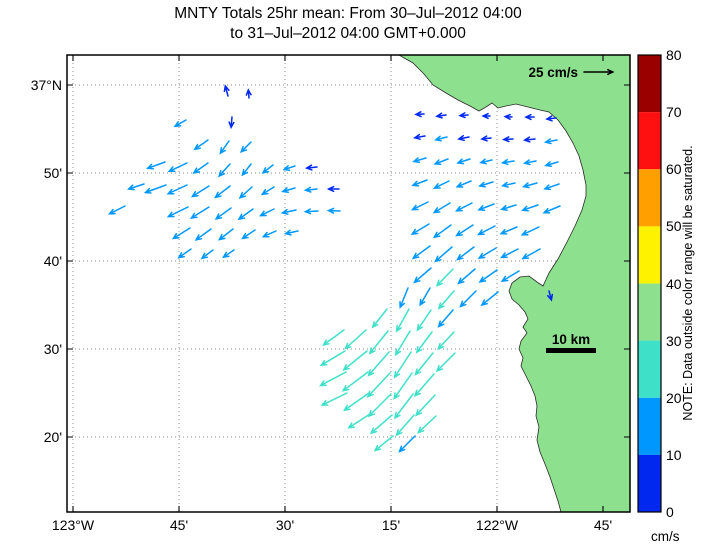  What do you see at coordinates (53, 173) in the screenshot?
I see `y-tick-label: 50'` at bounding box center [53, 173].